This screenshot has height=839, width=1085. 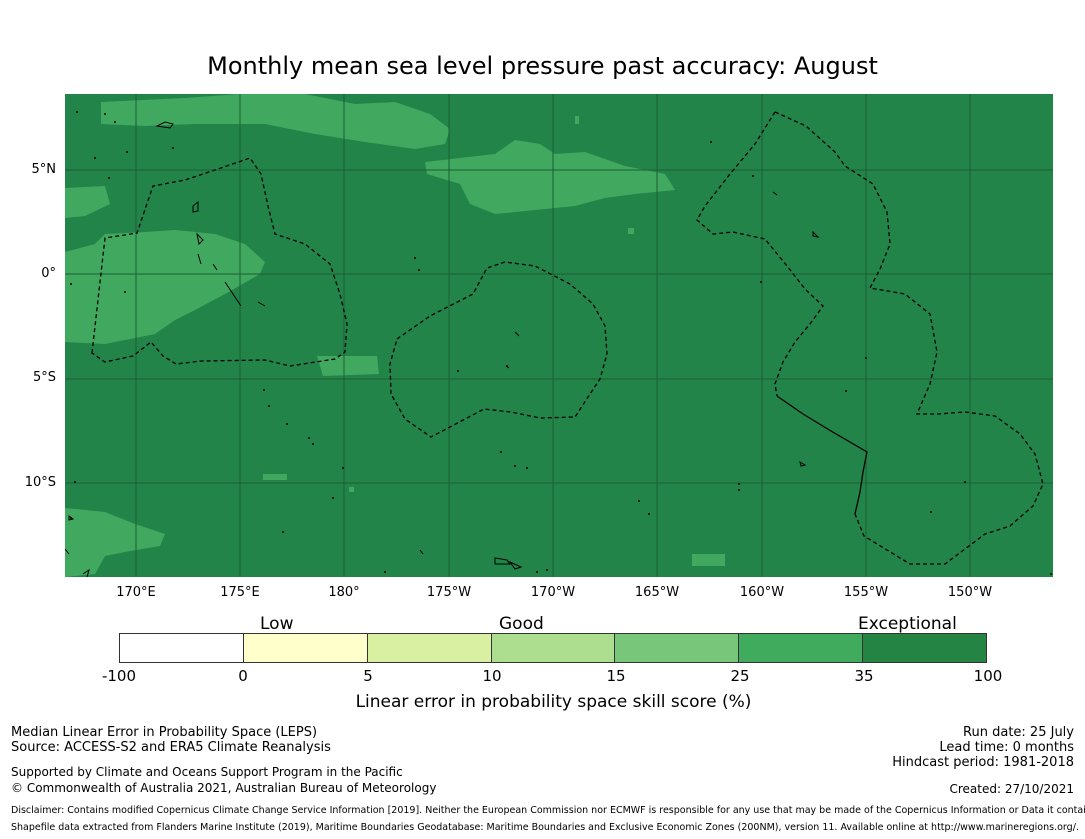 I want to click on solid-boundary, so click(x=822, y=455).